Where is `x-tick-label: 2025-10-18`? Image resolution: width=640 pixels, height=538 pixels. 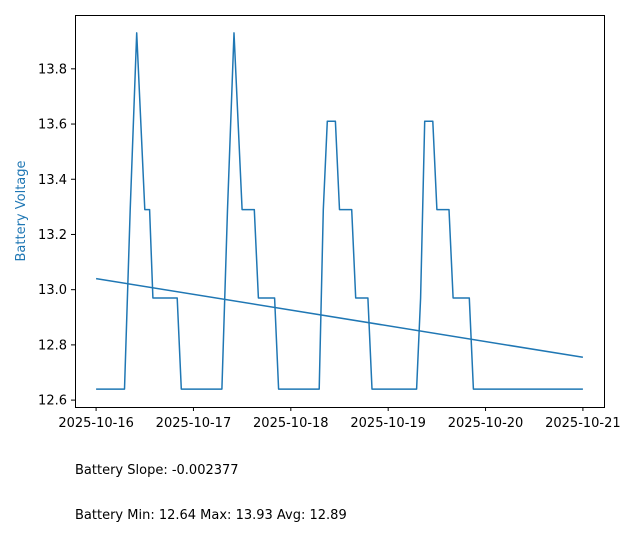 x-tick-label: 2025-10-18 is located at coordinates (291, 423).